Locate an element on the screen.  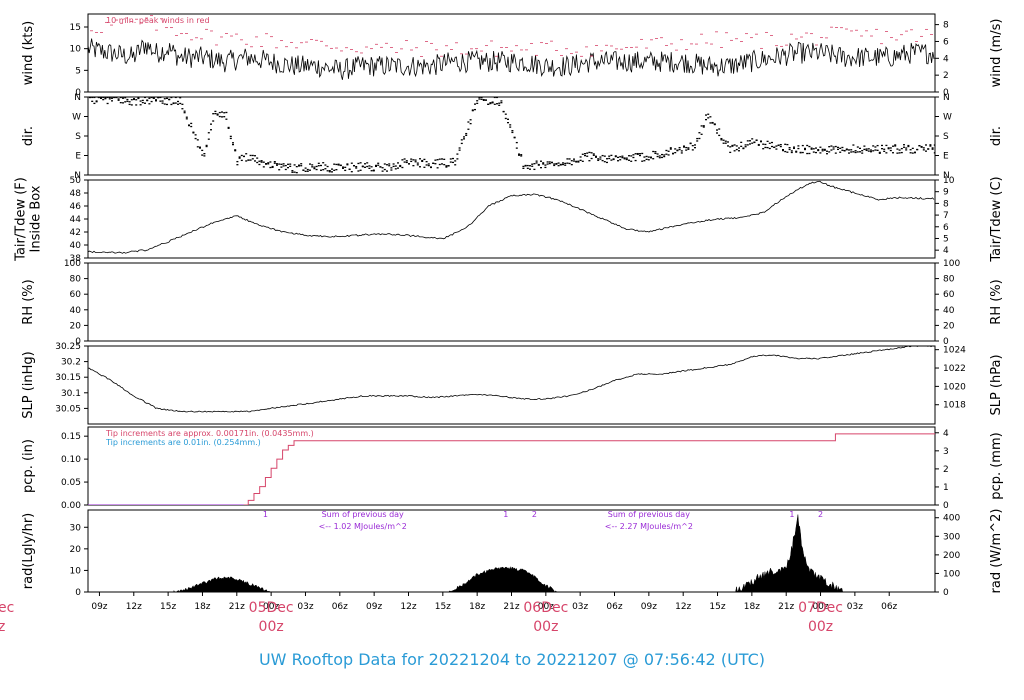
y-tick-label: 38 is located at coordinates (76, 259).